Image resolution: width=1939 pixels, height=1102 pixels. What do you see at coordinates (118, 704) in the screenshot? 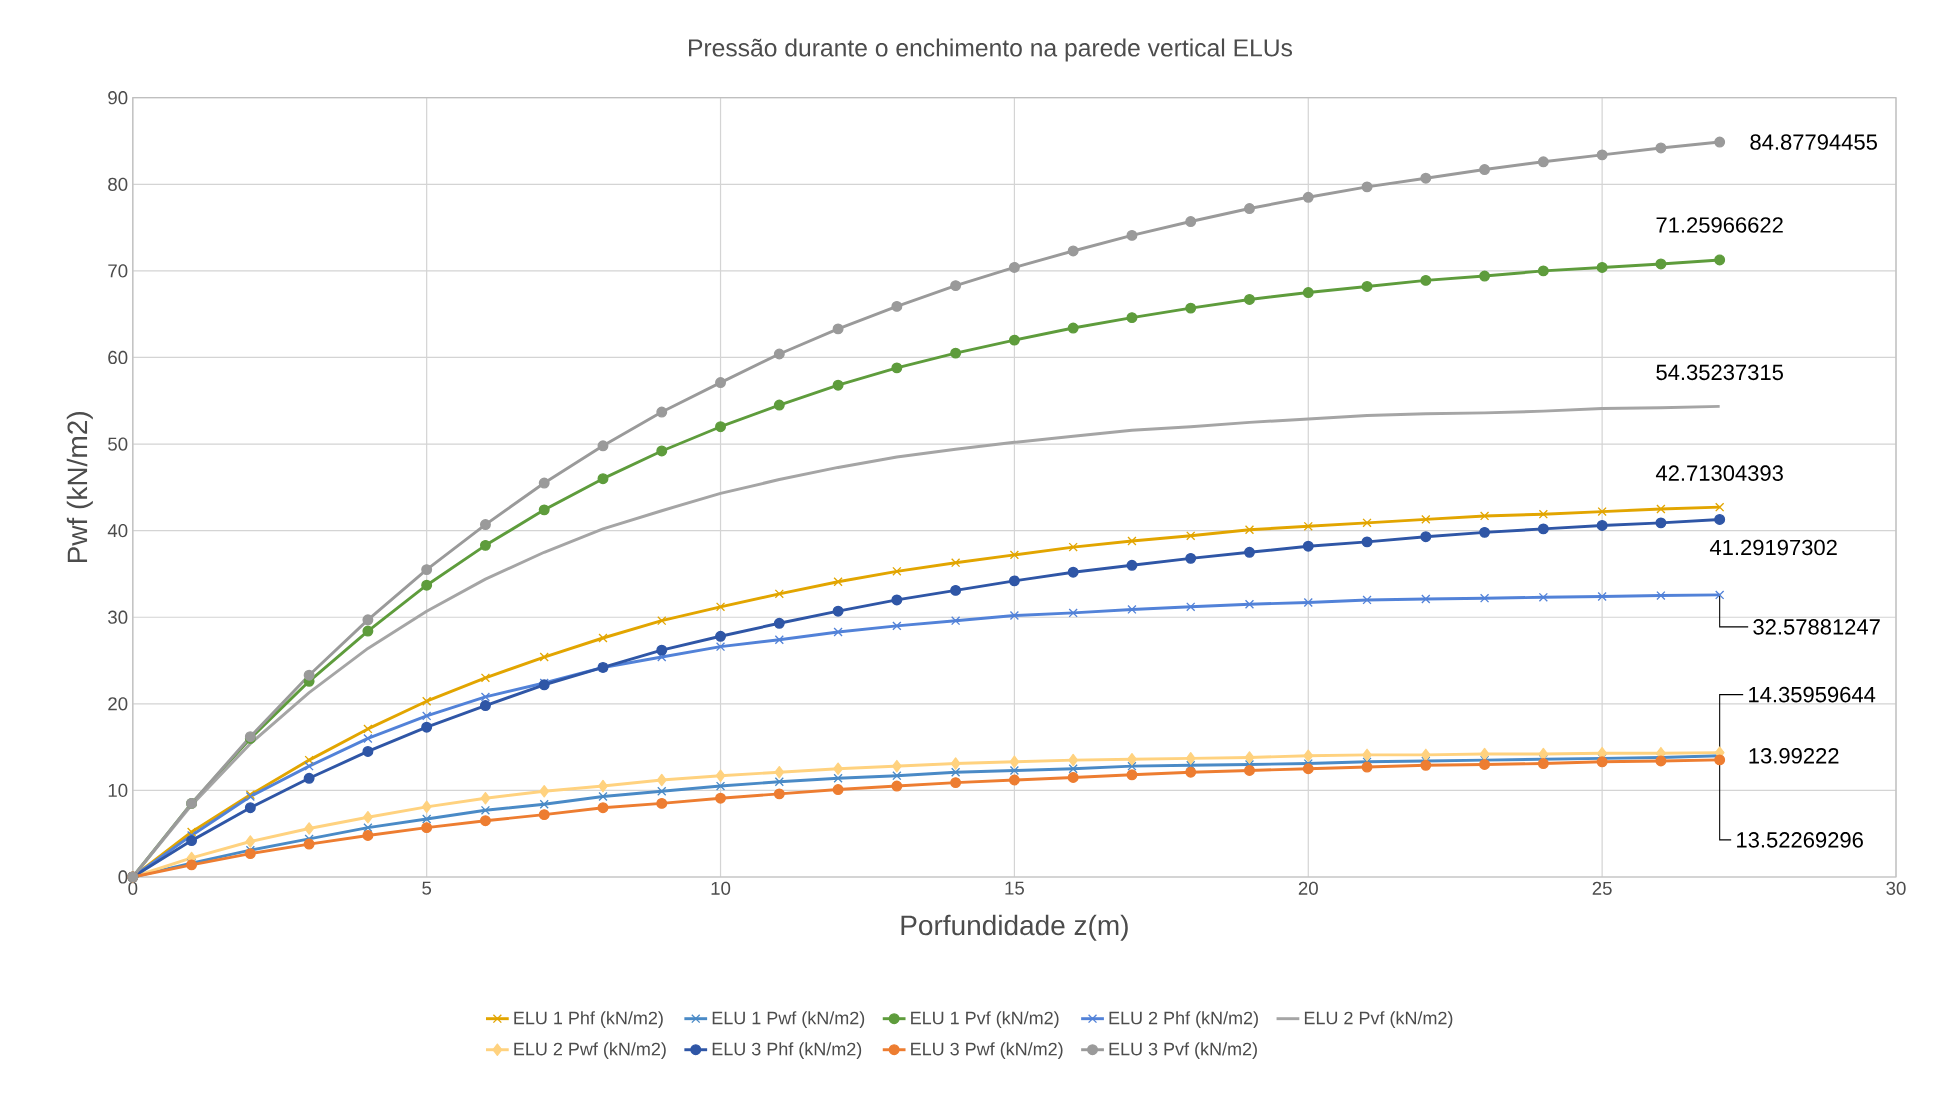
I see `y-tick-label: 20` at bounding box center [118, 704].